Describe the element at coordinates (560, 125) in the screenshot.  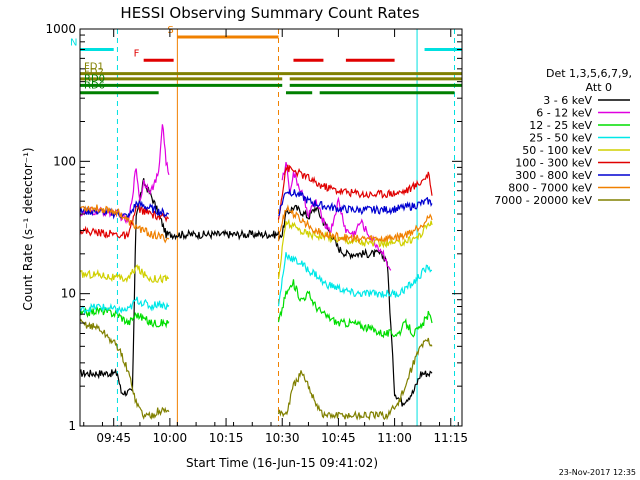
I see `legend-label-2: 12 - 25 keV` at that location.